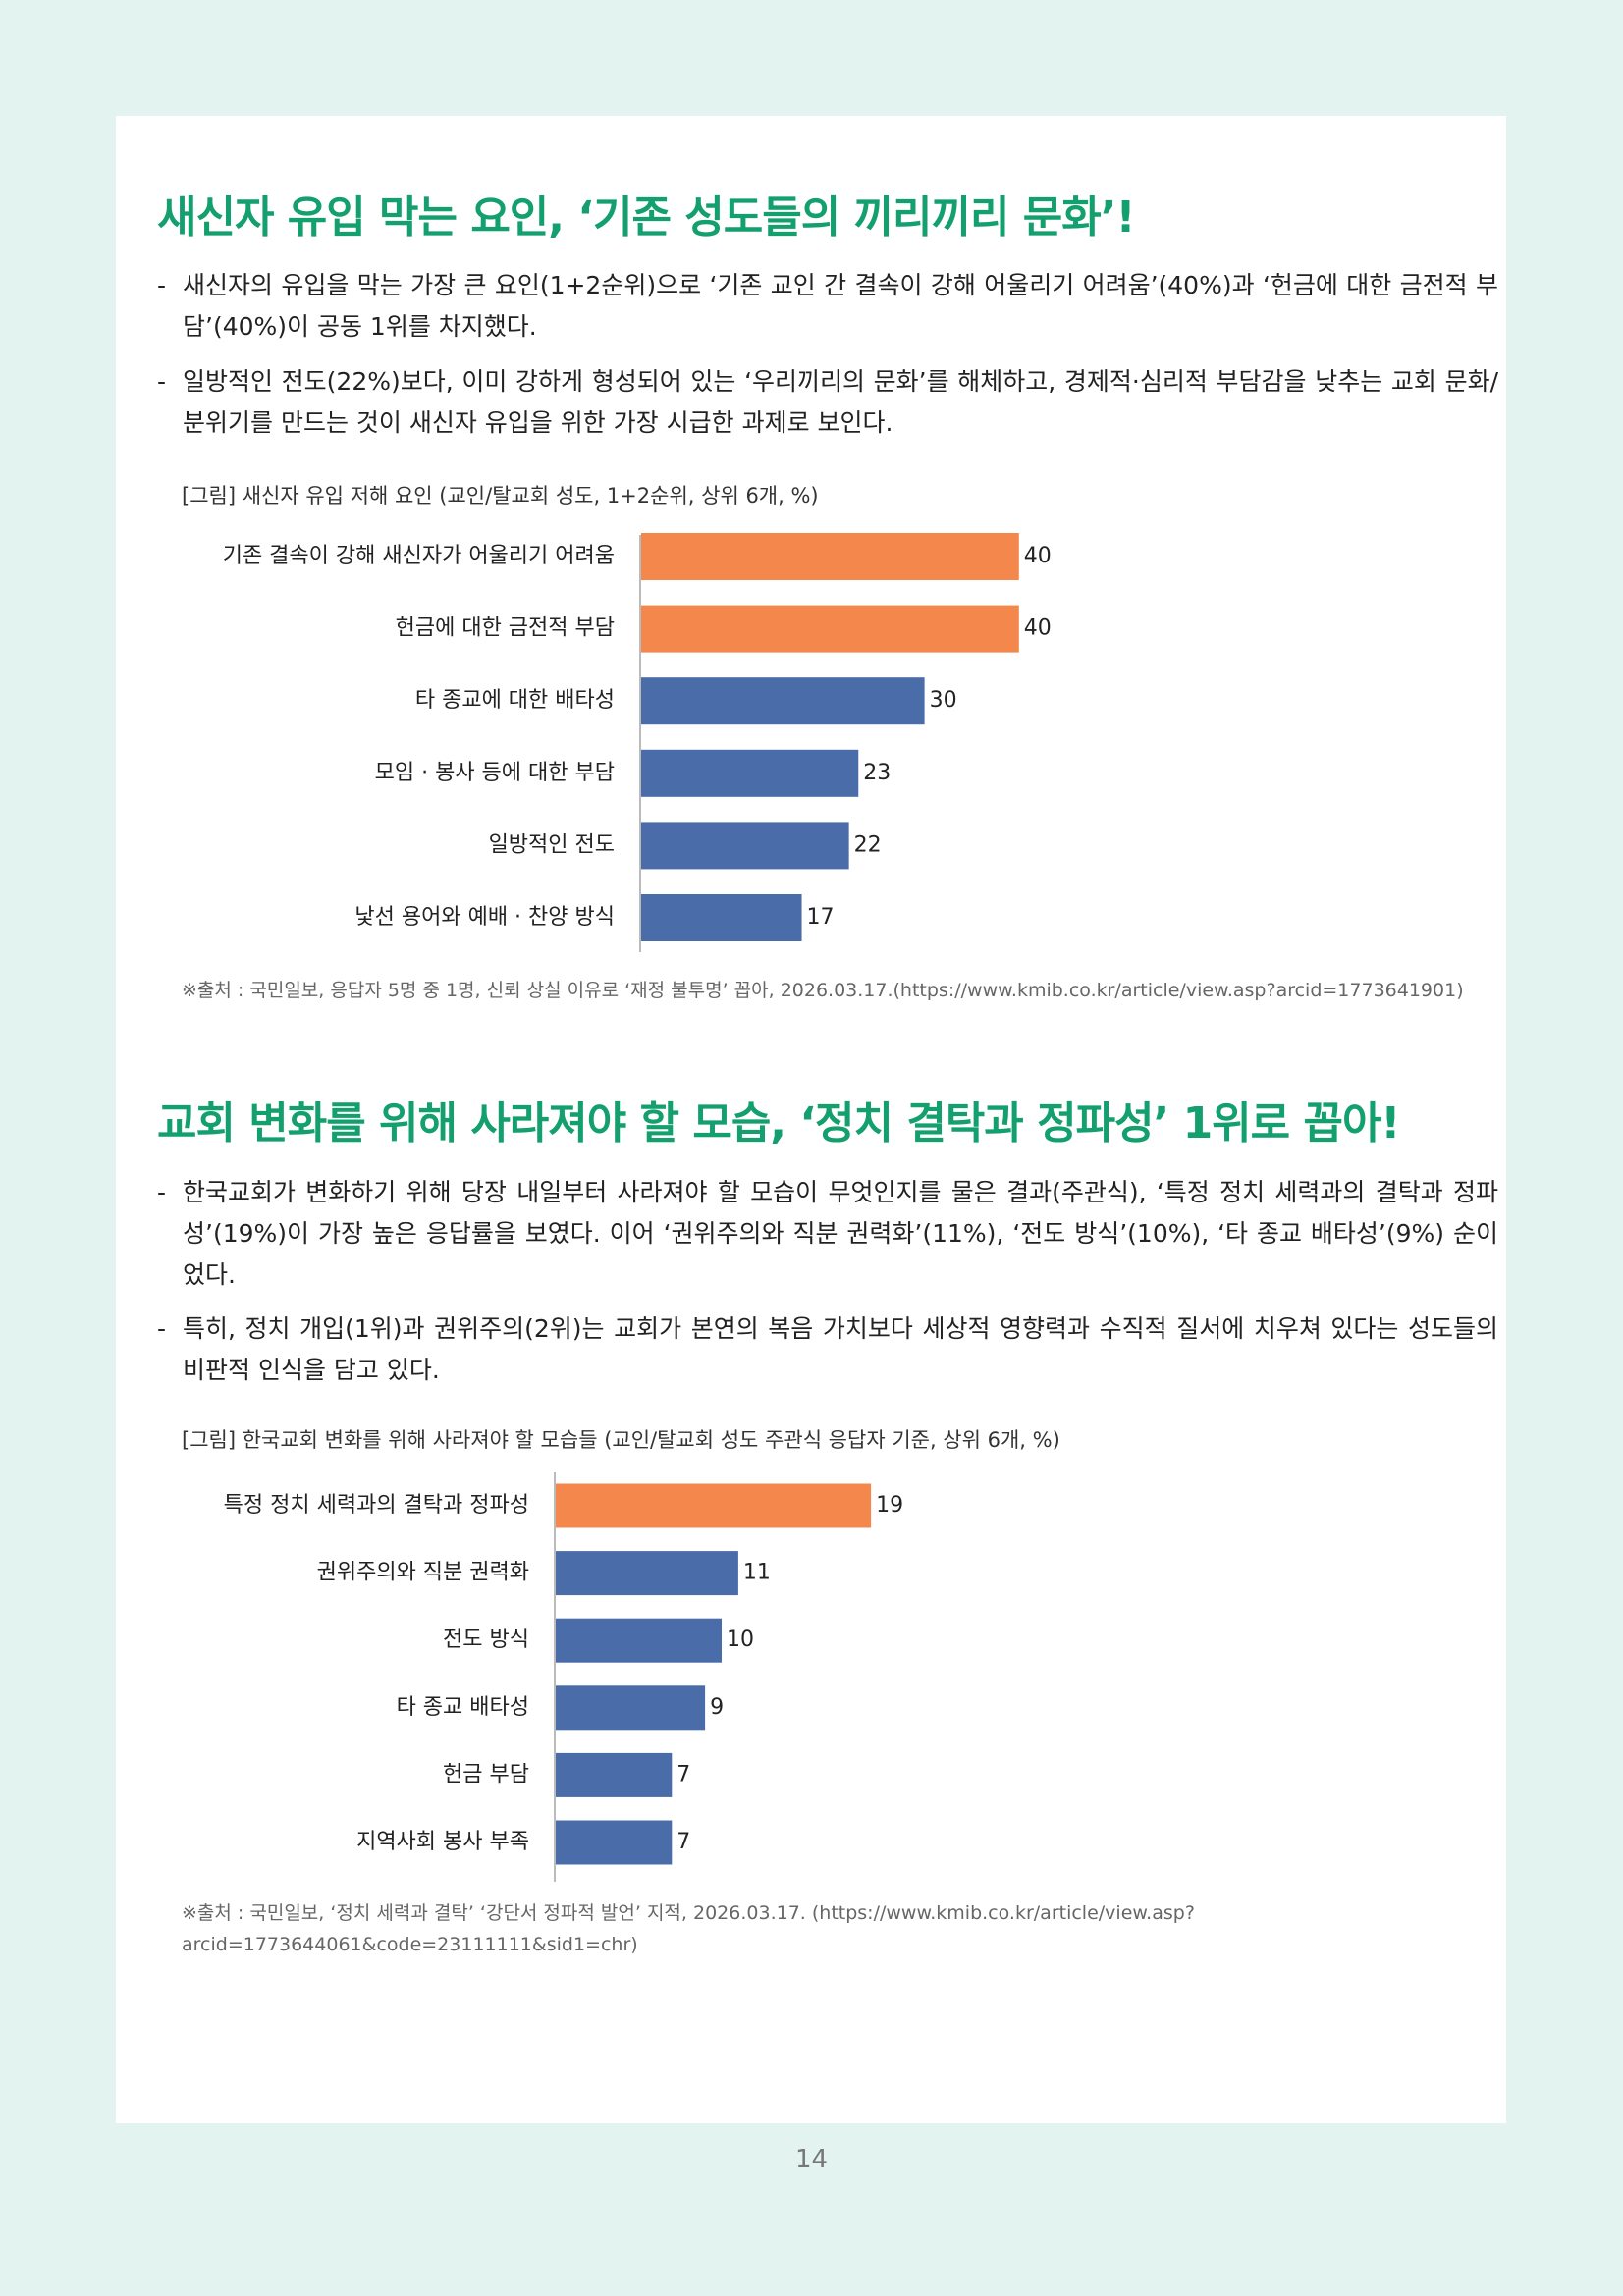  Describe the element at coordinates (486, 1774) in the screenshot. I see `category-label: 헌금 부담` at that location.